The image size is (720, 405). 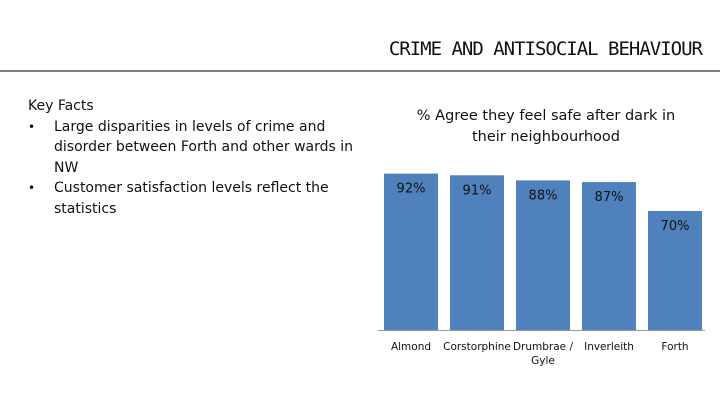 What do you see at coordinates (477, 347) in the screenshot?
I see `category-label: Corstorphine` at bounding box center [477, 347].